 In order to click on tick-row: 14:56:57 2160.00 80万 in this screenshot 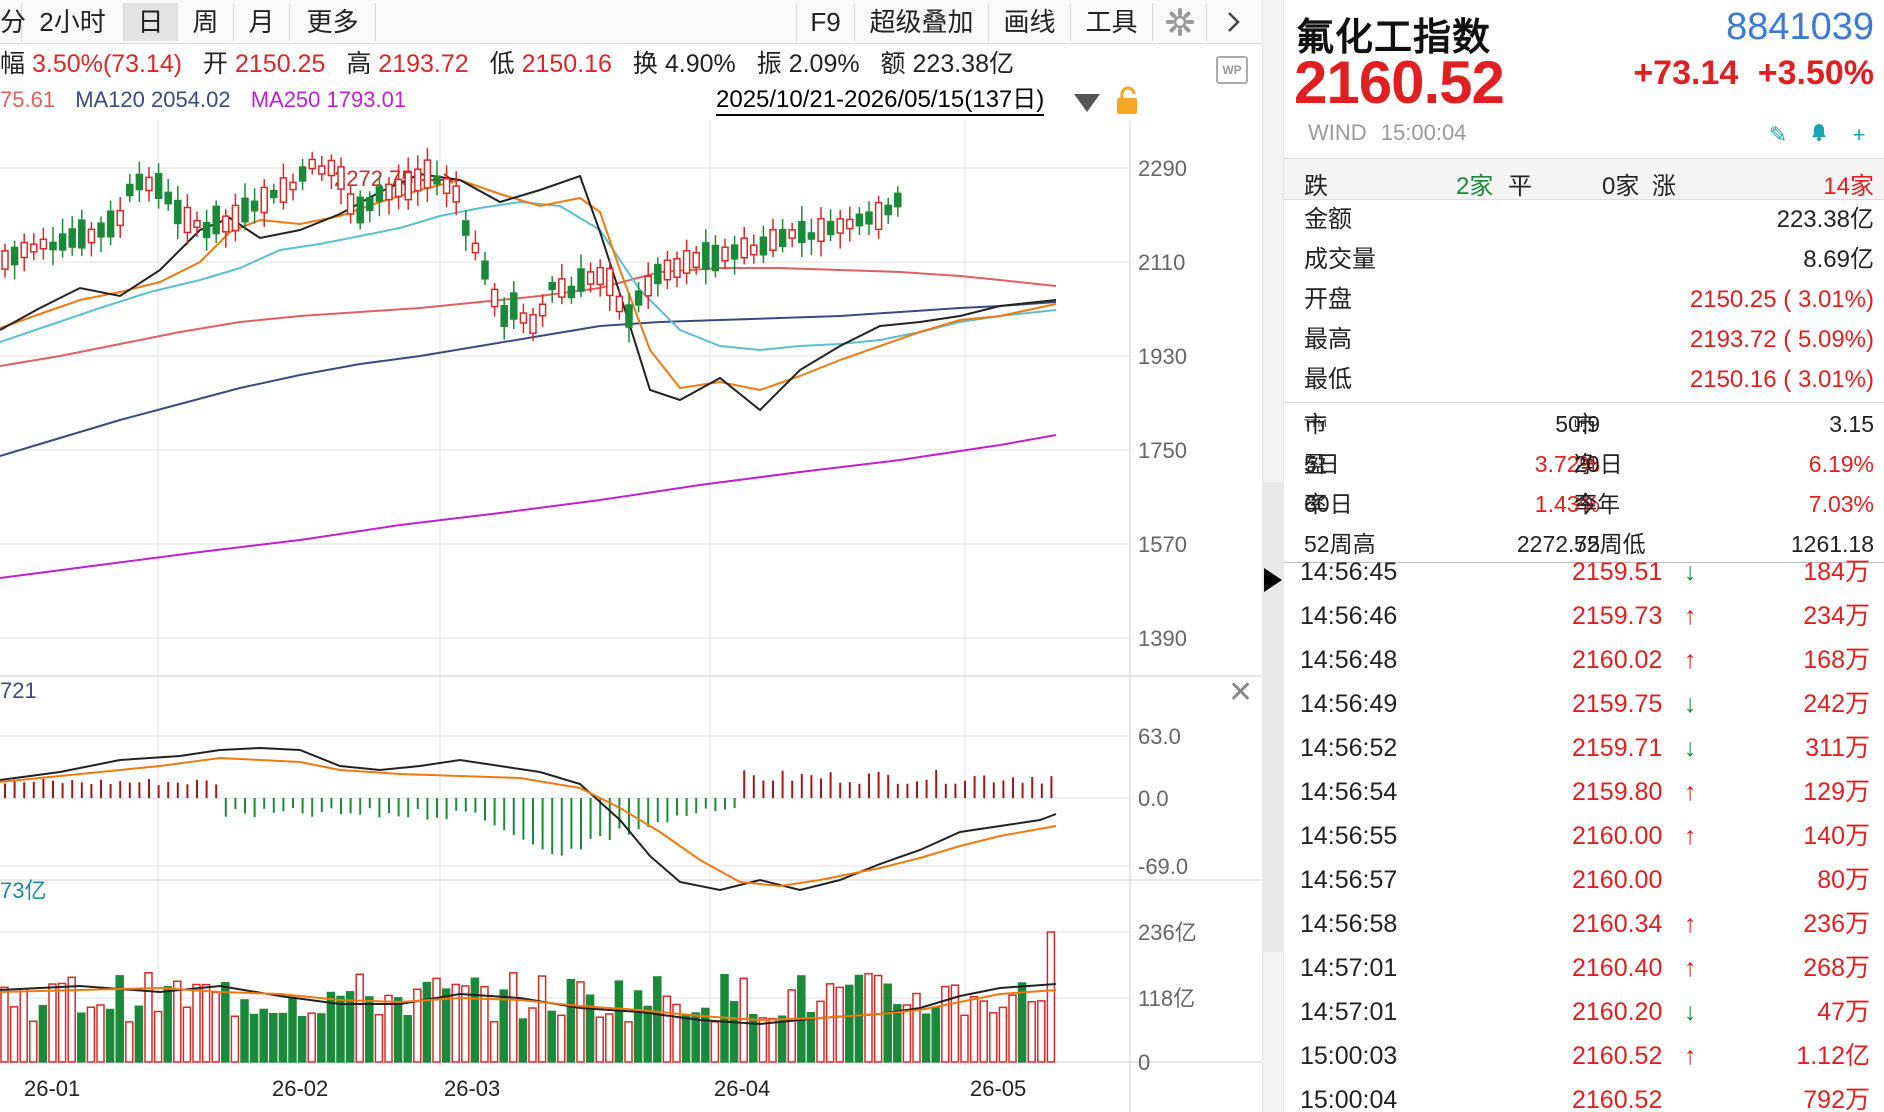, I will do `click(1584, 880)`.